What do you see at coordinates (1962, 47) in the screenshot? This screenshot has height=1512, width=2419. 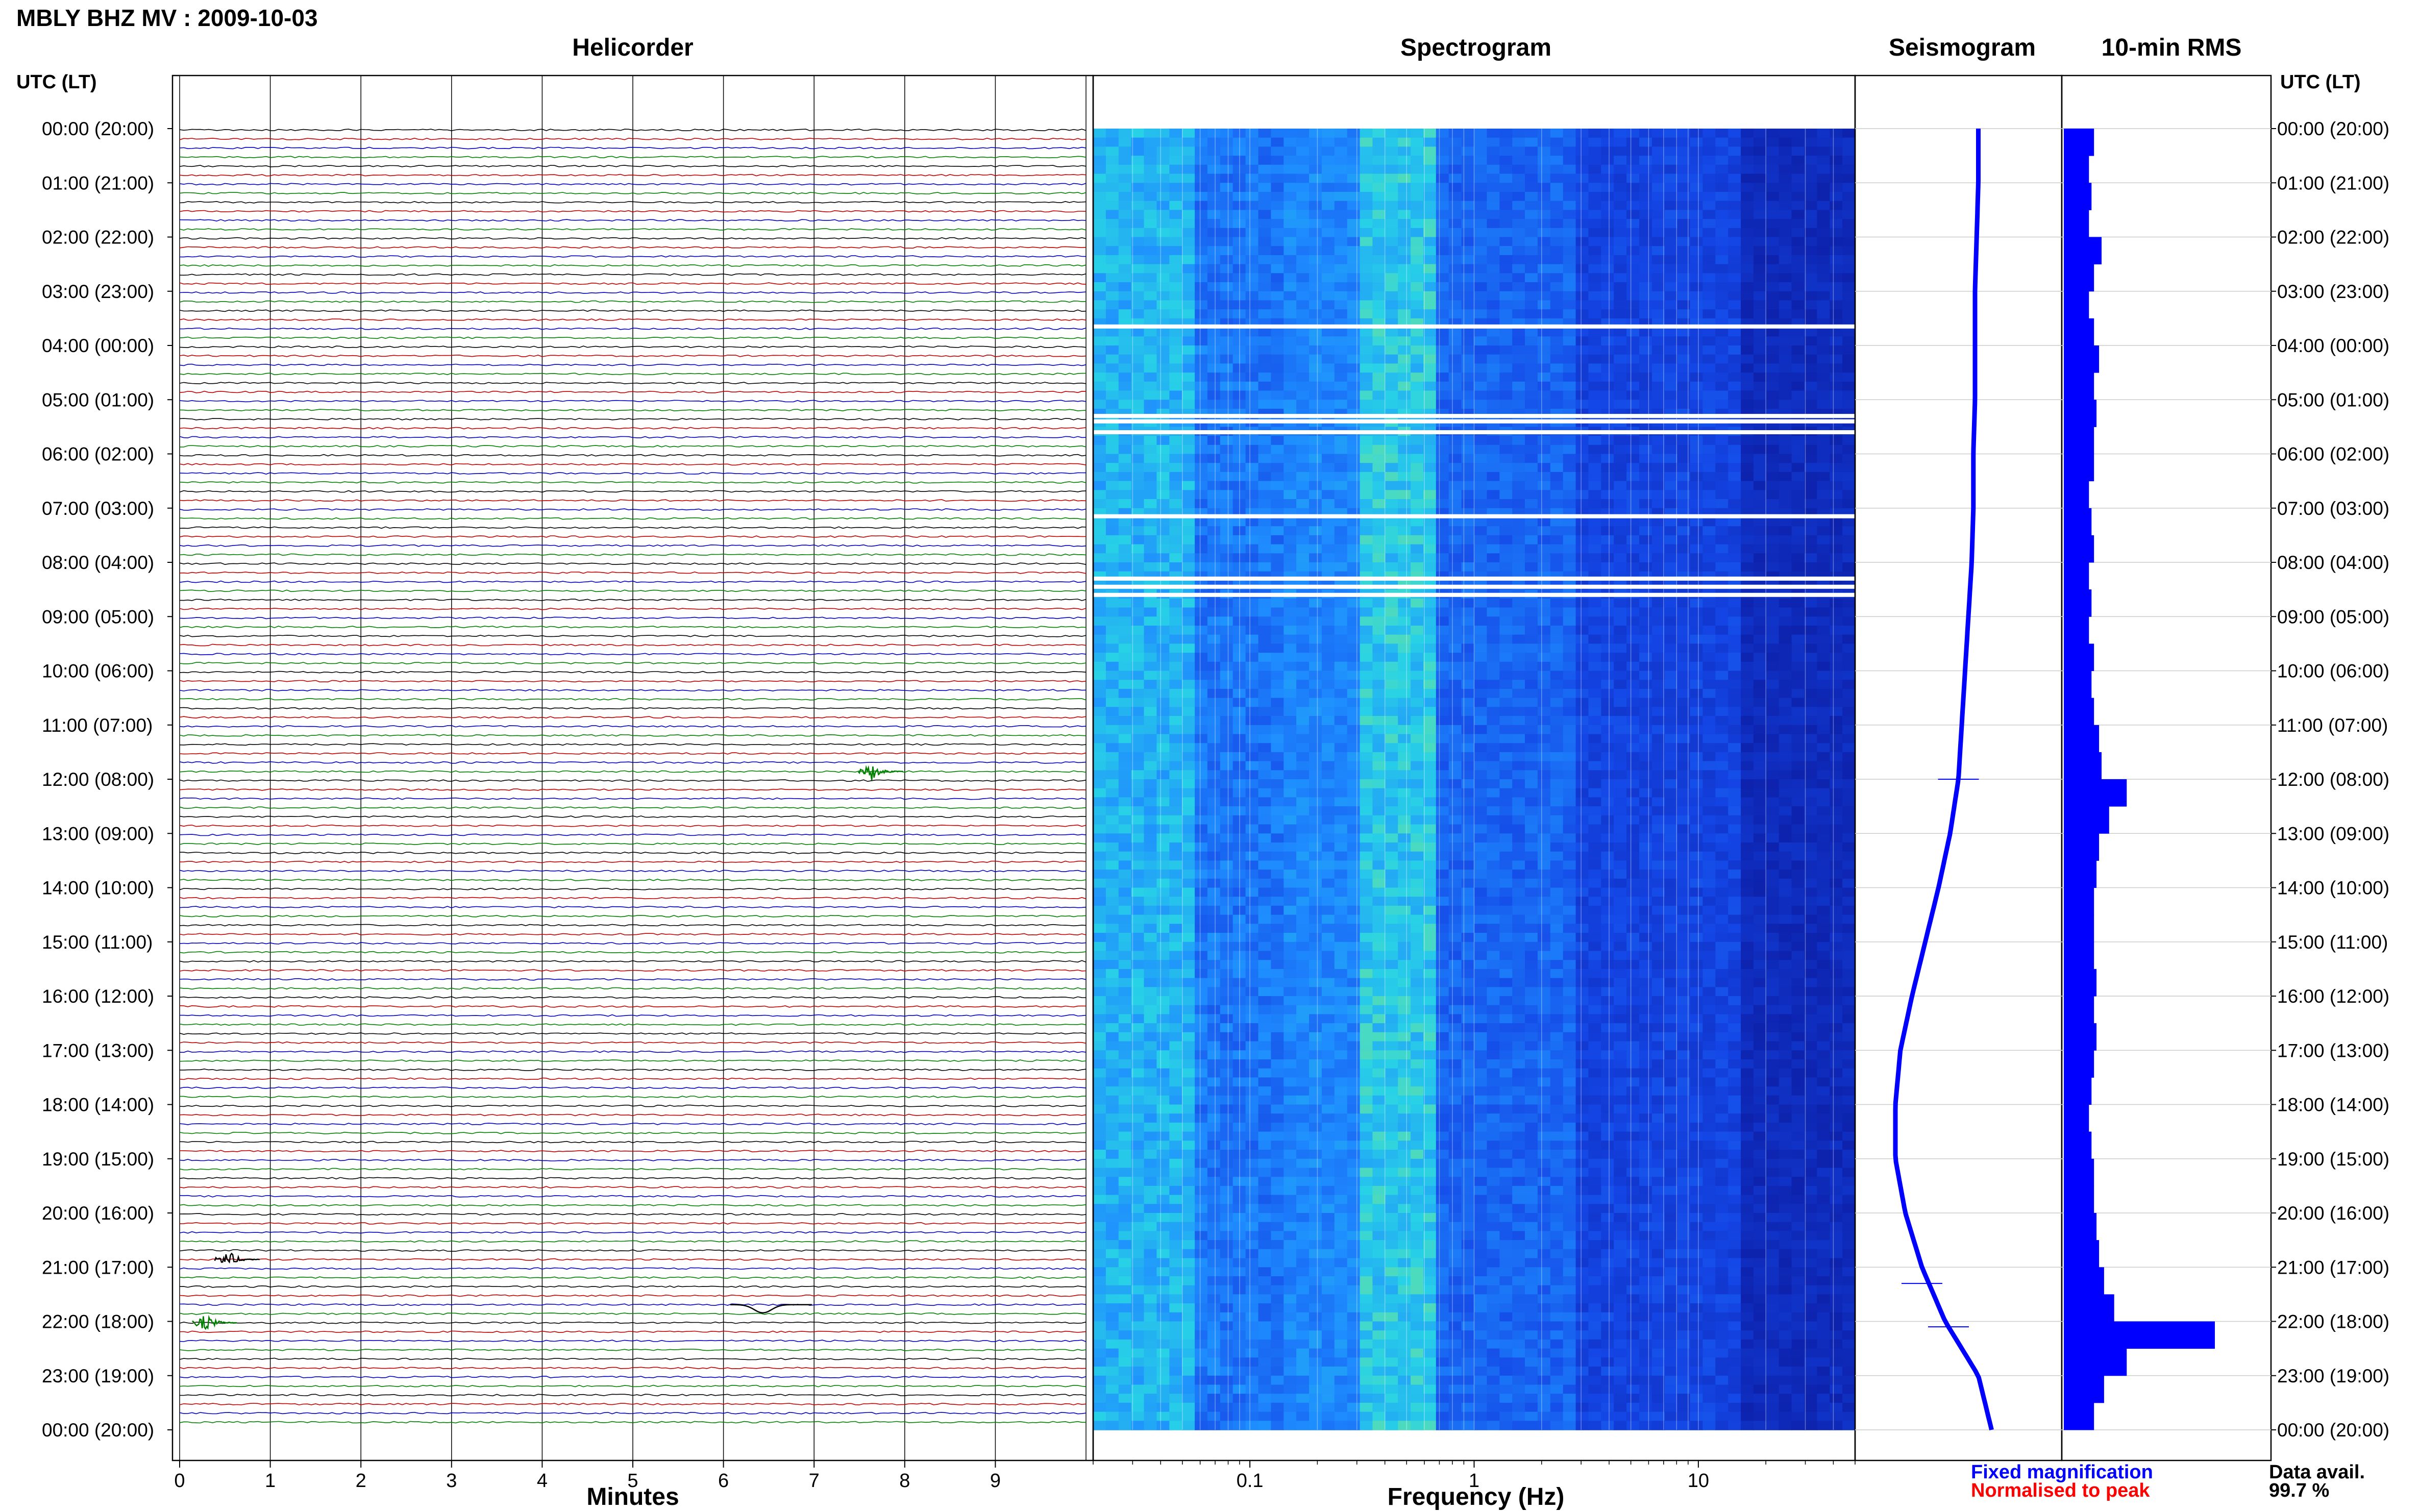 I see `seismogram-title: Seismogram` at bounding box center [1962, 47].